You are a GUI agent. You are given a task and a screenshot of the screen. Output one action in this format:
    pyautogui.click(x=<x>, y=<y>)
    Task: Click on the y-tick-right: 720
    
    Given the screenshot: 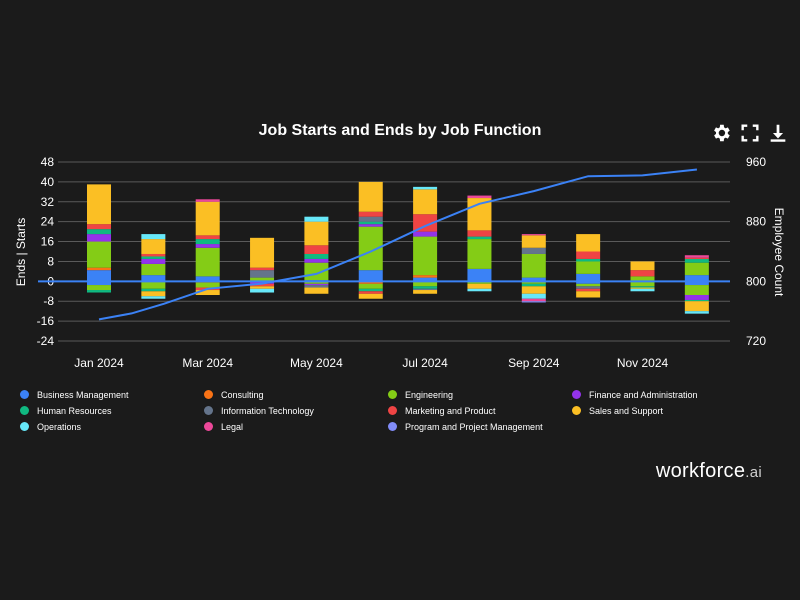 What is the action you would take?
    pyautogui.click(x=756, y=341)
    